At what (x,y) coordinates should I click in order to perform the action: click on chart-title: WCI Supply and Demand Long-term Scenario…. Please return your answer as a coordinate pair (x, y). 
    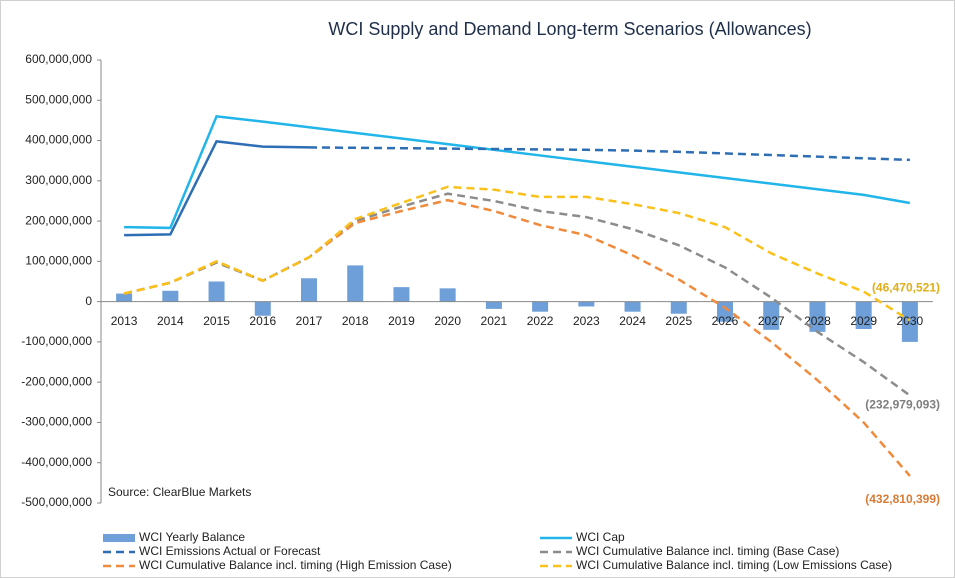
    Looking at the image, I should click on (569, 29).